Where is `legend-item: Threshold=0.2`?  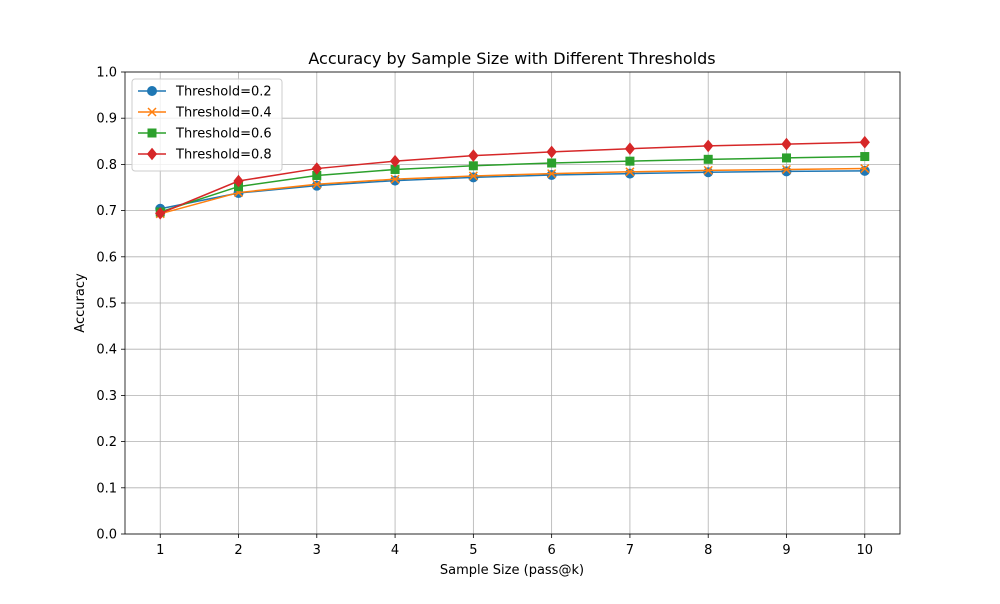 legend-item: Threshold=0.2 is located at coordinates (205, 92).